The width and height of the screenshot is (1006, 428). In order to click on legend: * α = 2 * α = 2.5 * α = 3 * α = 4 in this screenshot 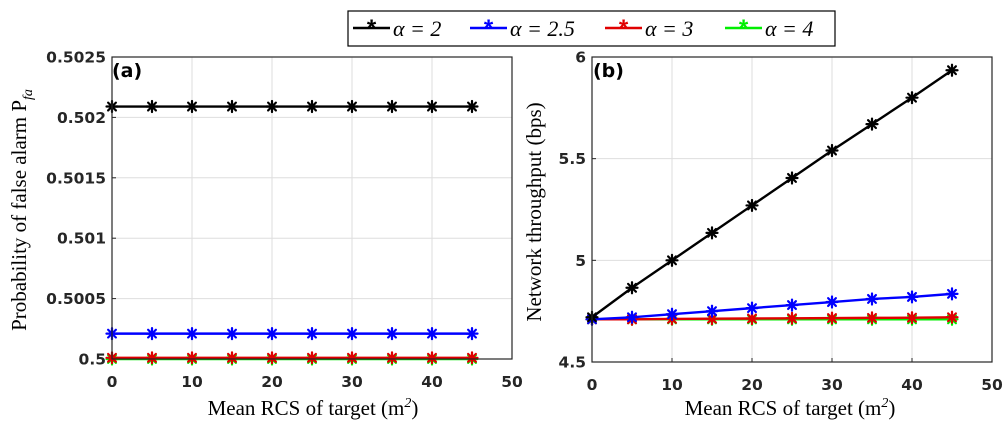, I will do `click(591, 28)`.